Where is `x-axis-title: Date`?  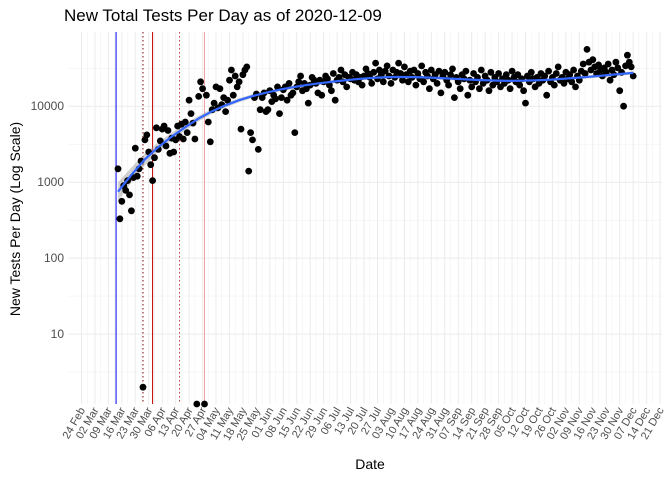
x-axis-title: Date is located at coordinates (370, 464).